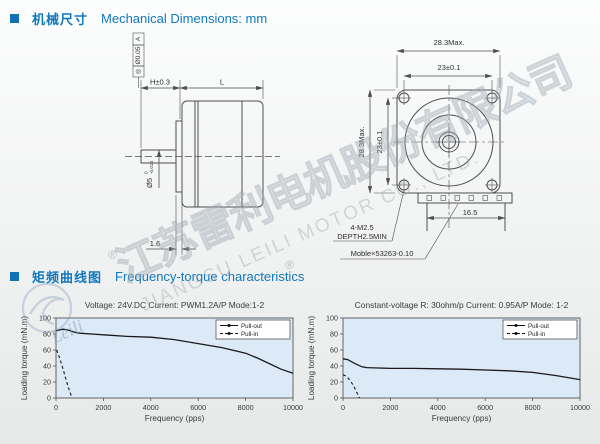 The image size is (600, 444). I want to click on dim-connector-width: 16.5, so click(470, 212).